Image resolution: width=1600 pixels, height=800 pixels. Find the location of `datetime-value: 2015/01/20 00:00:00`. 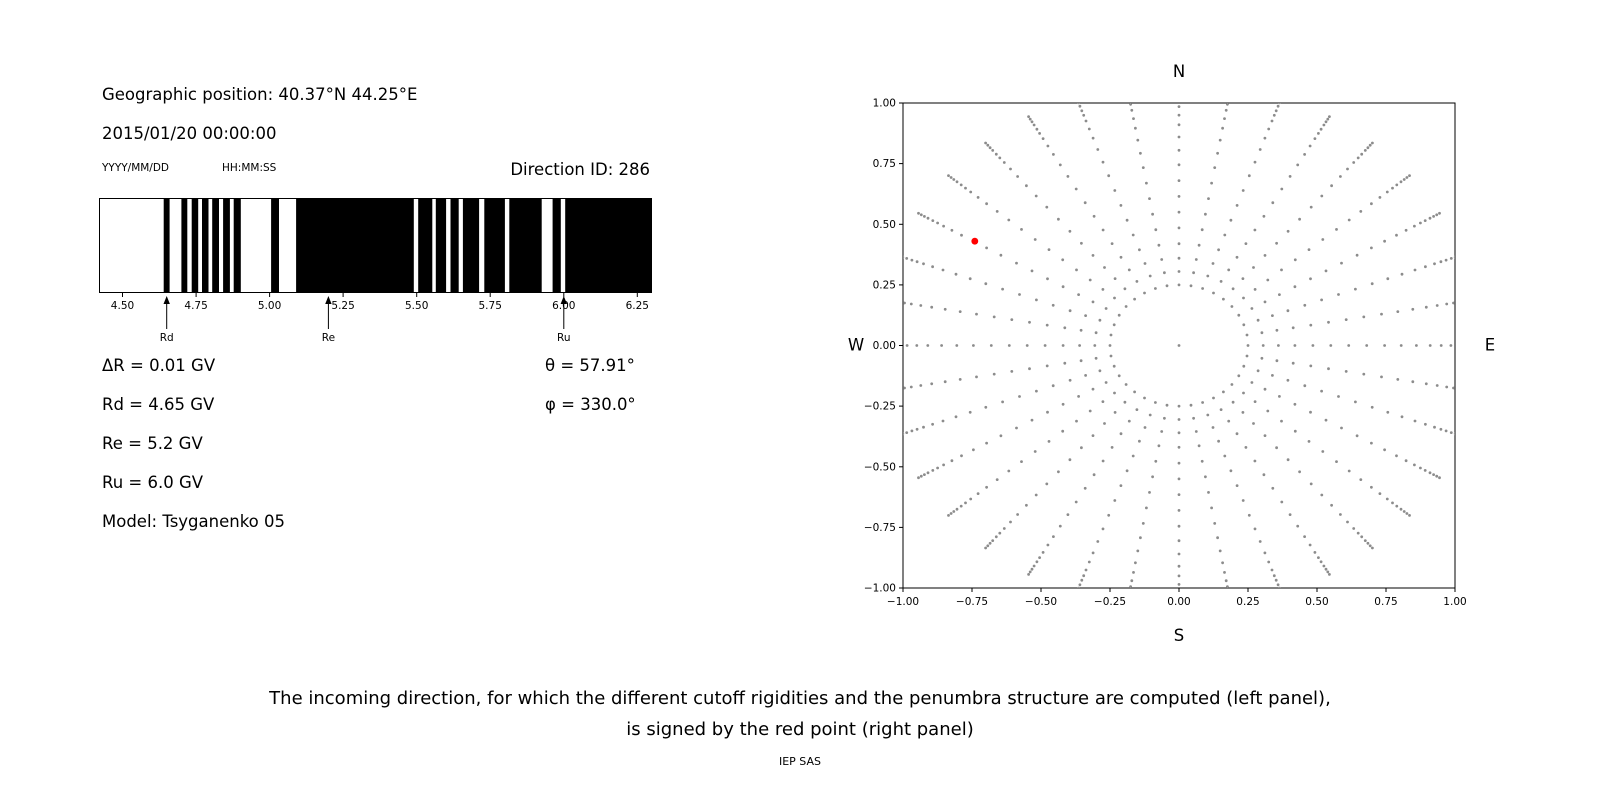

datetime-value: 2015/01/20 00:00:00 is located at coordinates (189, 133).